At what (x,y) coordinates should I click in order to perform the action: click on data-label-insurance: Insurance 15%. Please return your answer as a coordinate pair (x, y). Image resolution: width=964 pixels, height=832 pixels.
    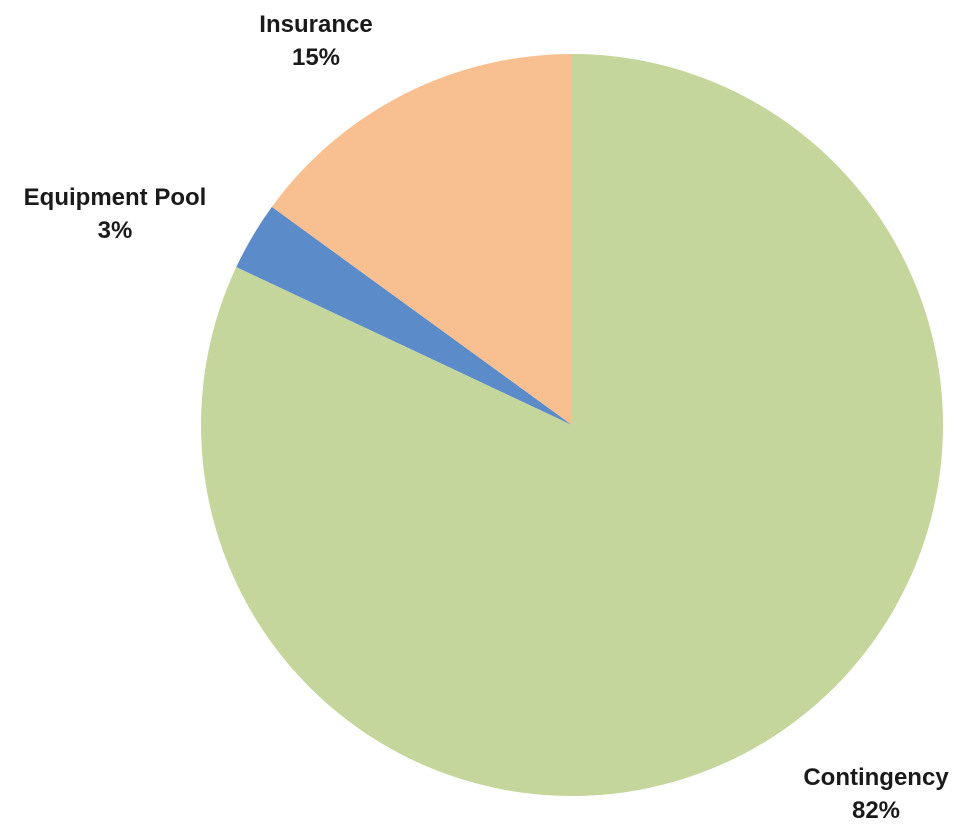
    Looking at the image, I should click on (315, 41).